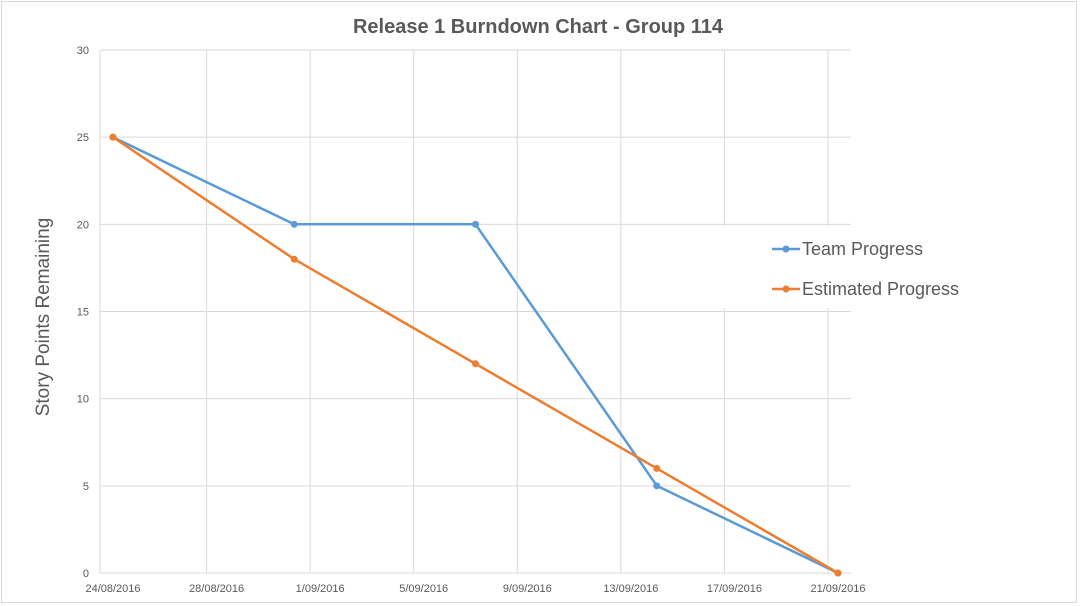  Describe the element at coordinates (423, 589) in the screenshot. I see `x-tick-label: 5/09/2016` at that location.